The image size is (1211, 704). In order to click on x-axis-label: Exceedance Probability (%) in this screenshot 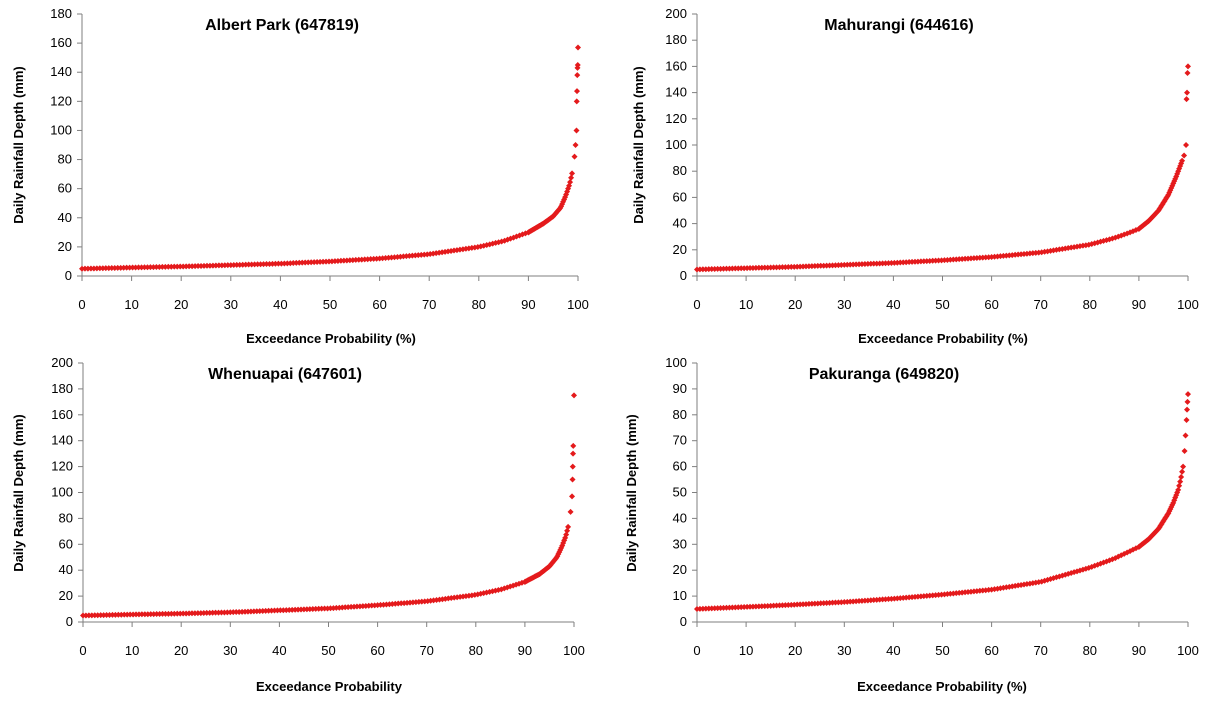, I will do `click(943, 338)`.